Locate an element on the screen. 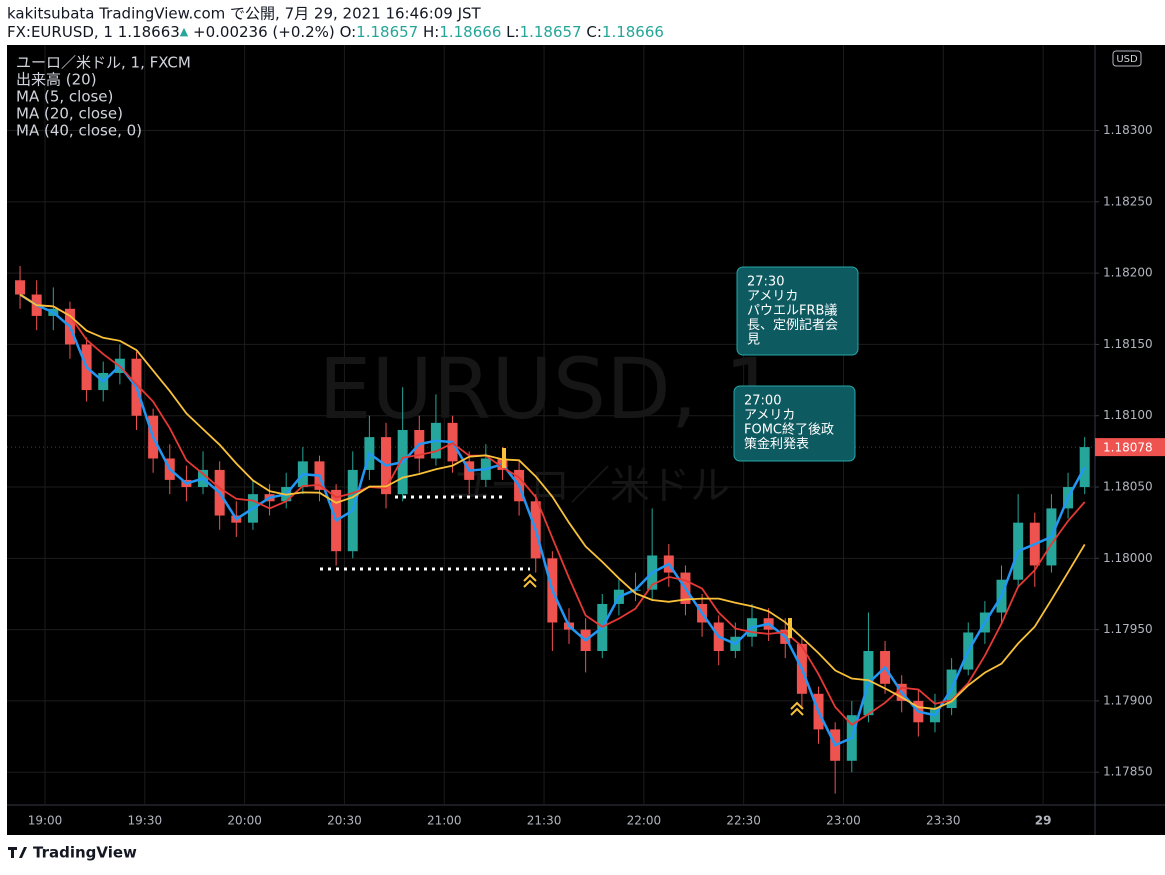 This screenshot has height=875, width=1165. annotation-text: 27:00 is located at coordinates (762, 401).